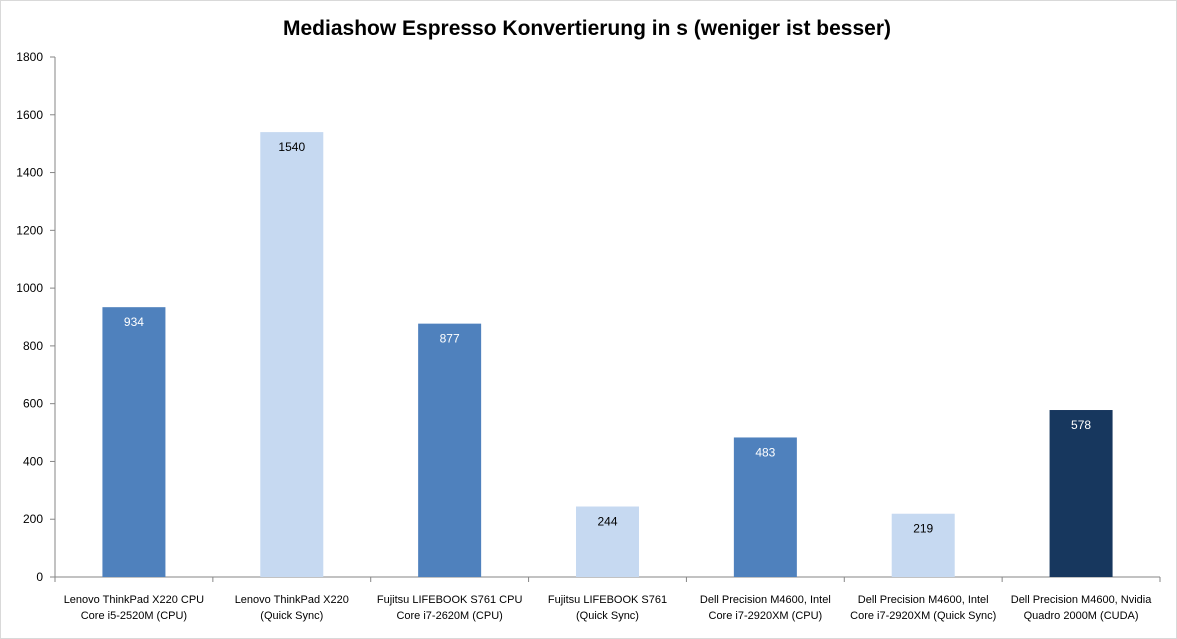 Image resolution: width=1177 pixels, height=639 pixels. Describe the element at coordinates (29, 288) in the screenshot. I see `y-tick-label: 1000` at that location.